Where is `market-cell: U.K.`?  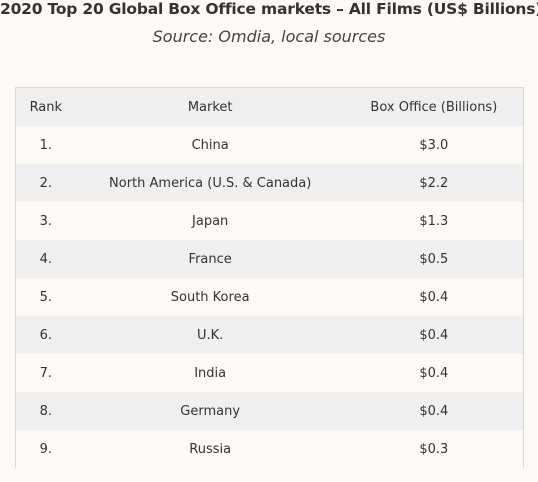
market-cell: U.K. is located at coordinates (210, 335).